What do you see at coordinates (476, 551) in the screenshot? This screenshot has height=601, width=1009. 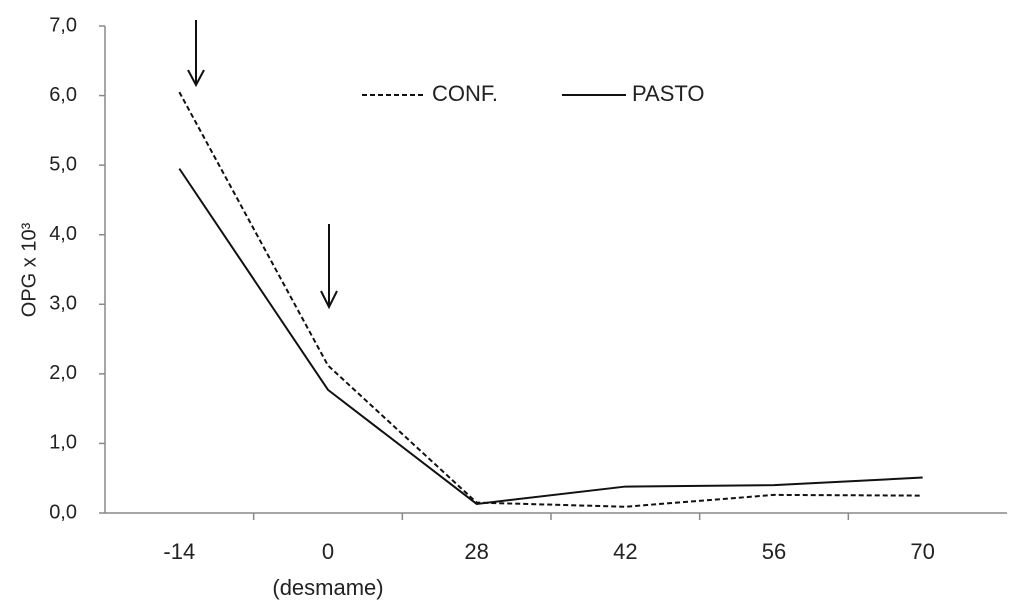 I see `x-tick-label: 28` at bounding box center [476, 551].